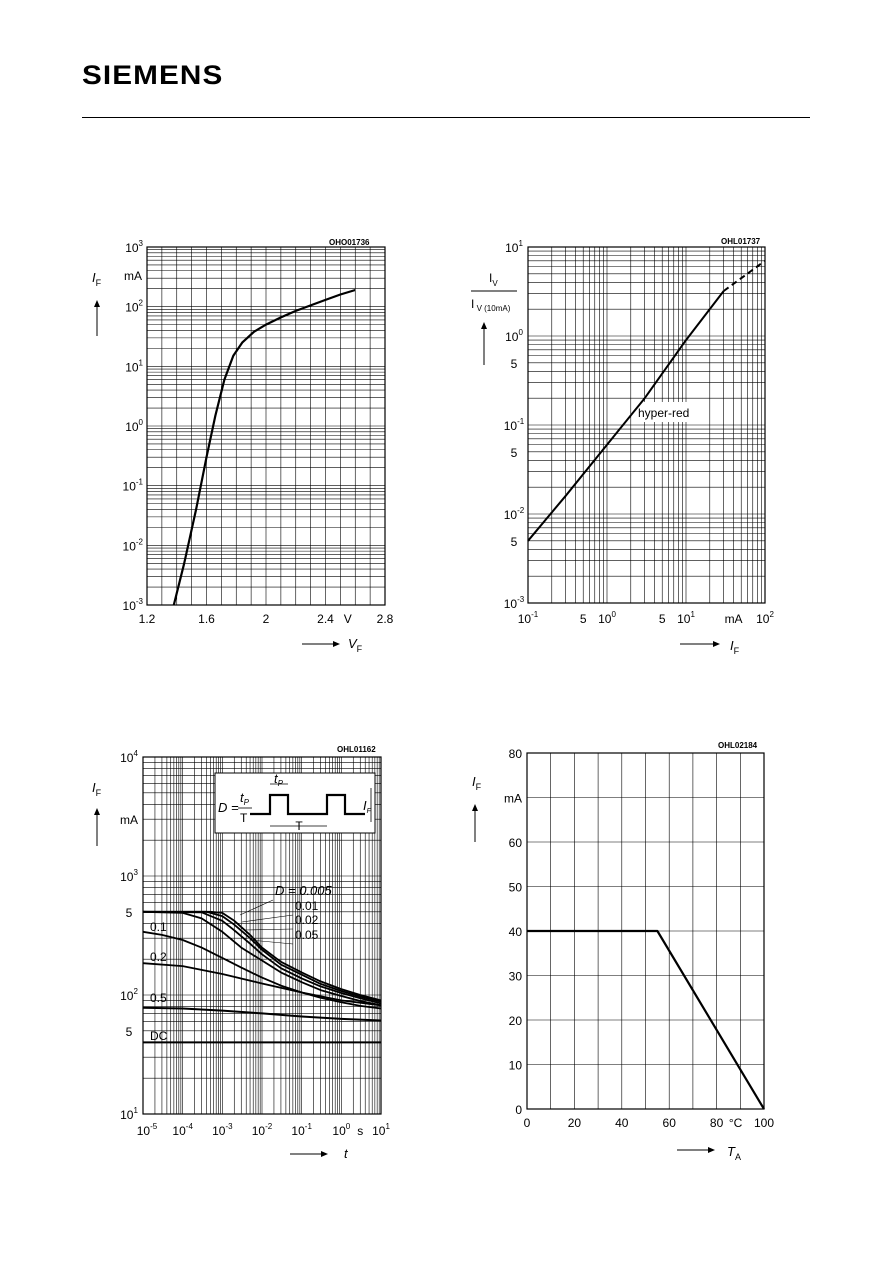  What do you see at coordinates (734, 619) in the screenshot?
I see `x-tick-label: mA` at bounding box center [734, 619].